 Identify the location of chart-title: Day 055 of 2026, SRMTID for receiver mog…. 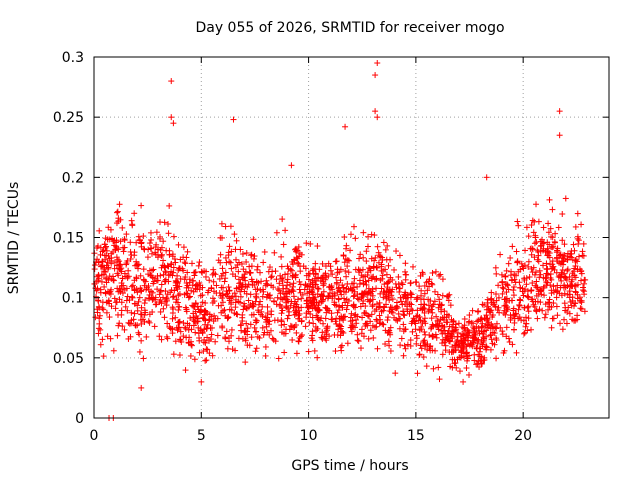
(349, 28).